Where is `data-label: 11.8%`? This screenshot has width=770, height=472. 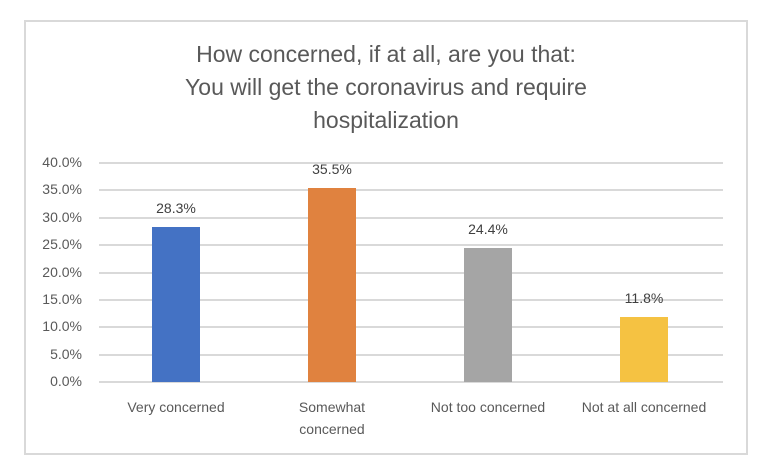 data-label: 11.8% is located at coordinates (644, 298).